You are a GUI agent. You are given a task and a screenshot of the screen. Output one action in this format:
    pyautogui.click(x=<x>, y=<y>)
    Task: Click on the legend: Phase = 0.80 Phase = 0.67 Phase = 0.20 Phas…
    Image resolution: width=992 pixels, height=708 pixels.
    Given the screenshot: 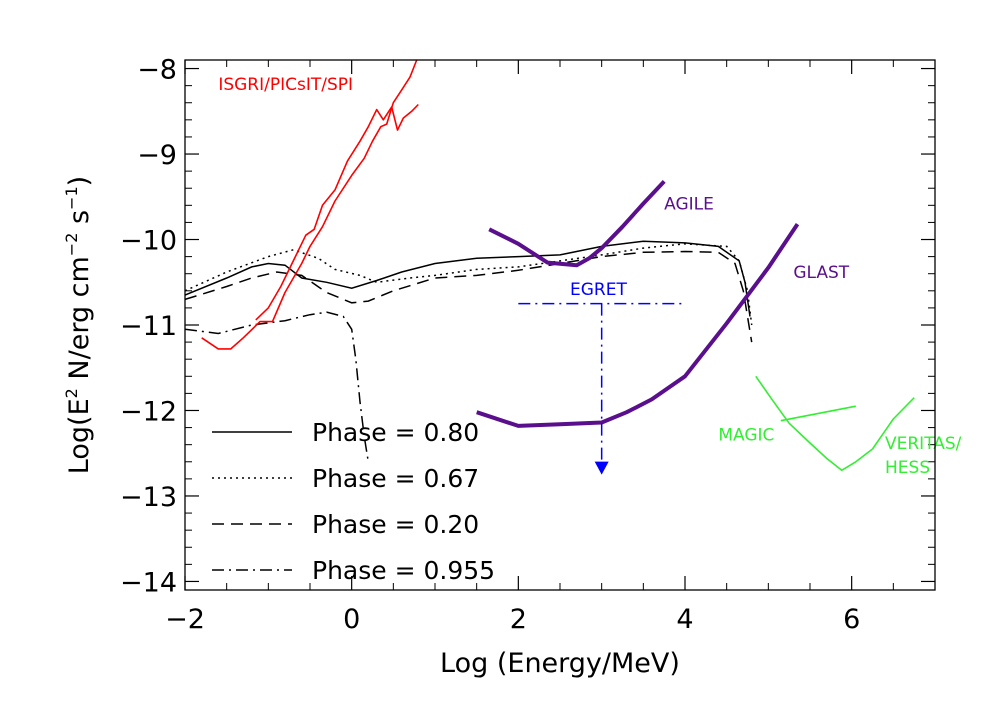 What is the action you would take?
    pyautogui.click(x=353, y=501)
    